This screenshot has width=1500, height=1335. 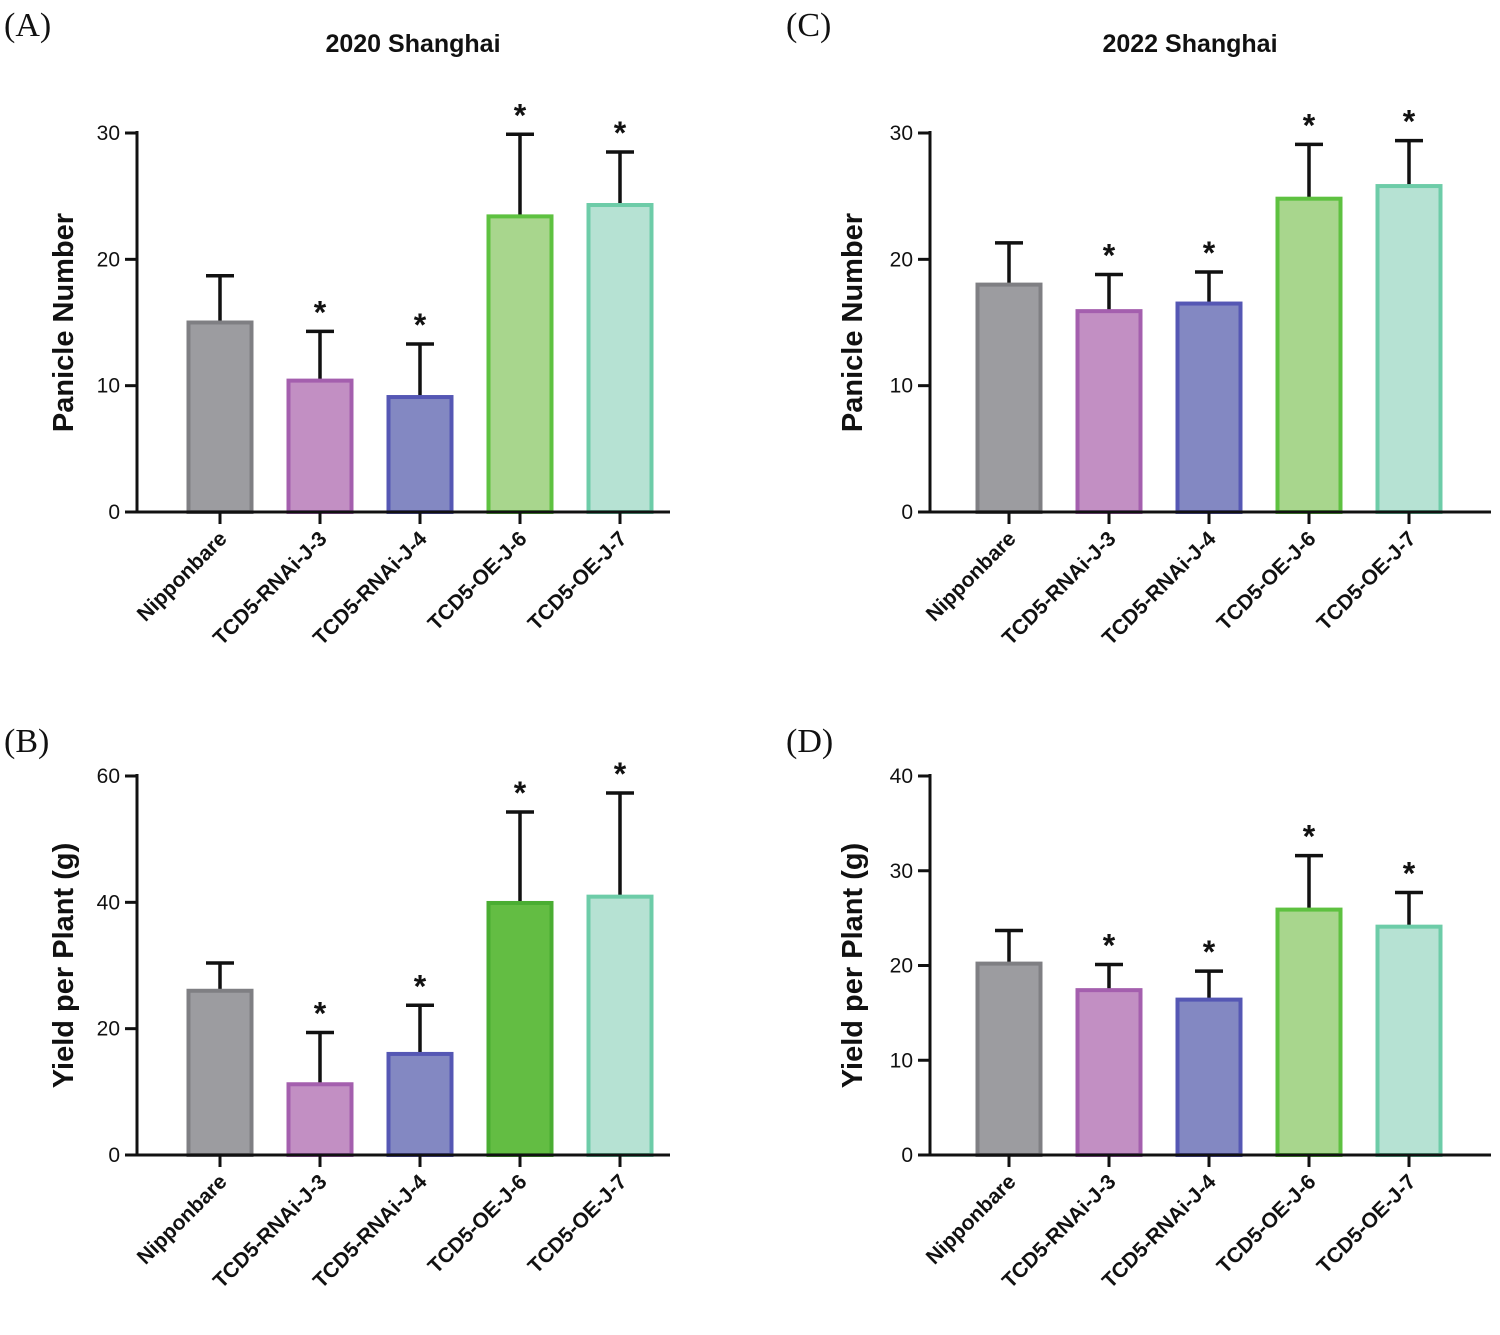 What do you see at coordinates (808, 25) in the screenshot?
I see `panel-letter: (C)` at bounding box center [808, 25].